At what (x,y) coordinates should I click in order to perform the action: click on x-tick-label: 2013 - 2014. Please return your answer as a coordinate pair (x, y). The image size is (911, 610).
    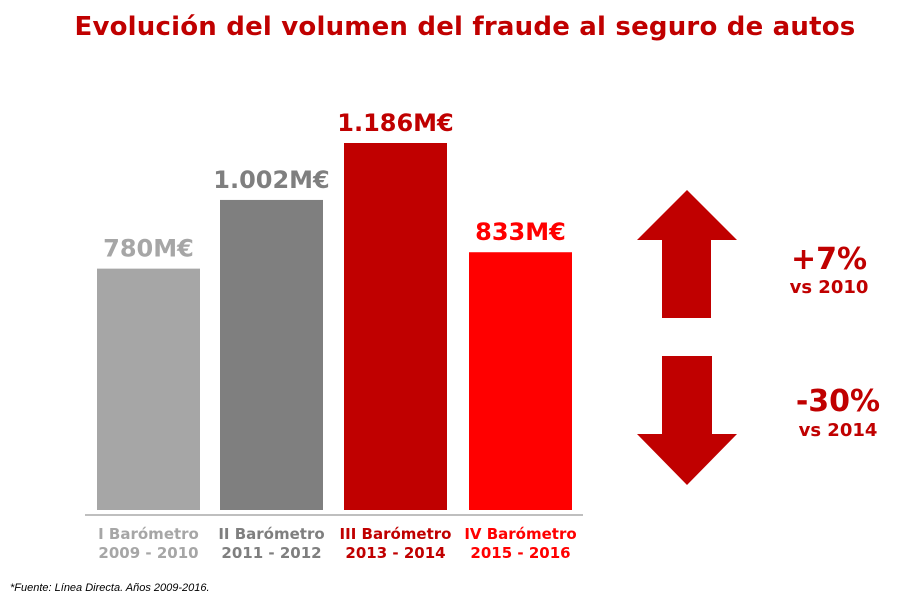
    Looking at the image, I should click on (395, 553).